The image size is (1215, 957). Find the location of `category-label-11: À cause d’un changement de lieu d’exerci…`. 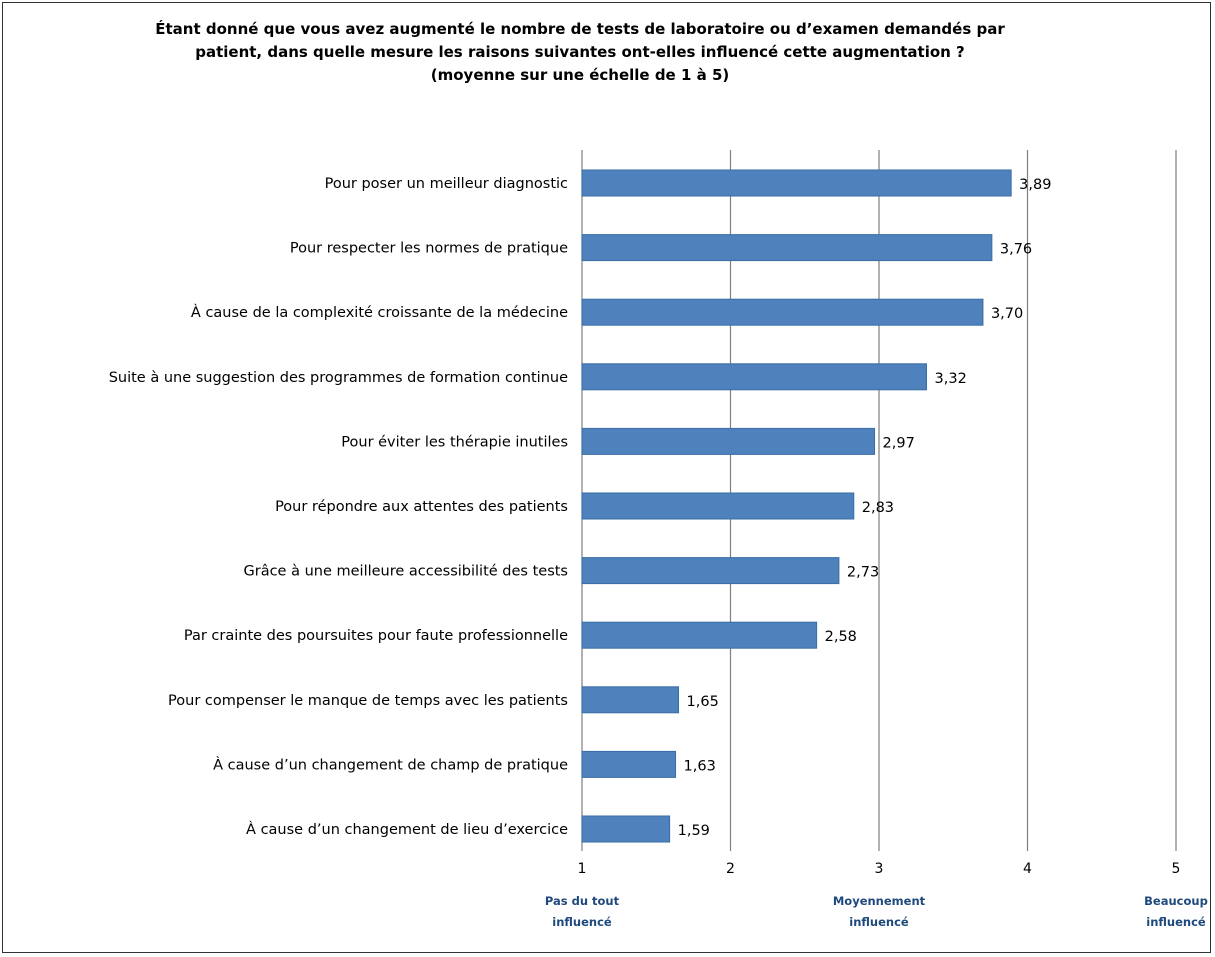

category-label-11: À cause d’un changement de lieu d’exerci… is located at coordinates (407, 829).